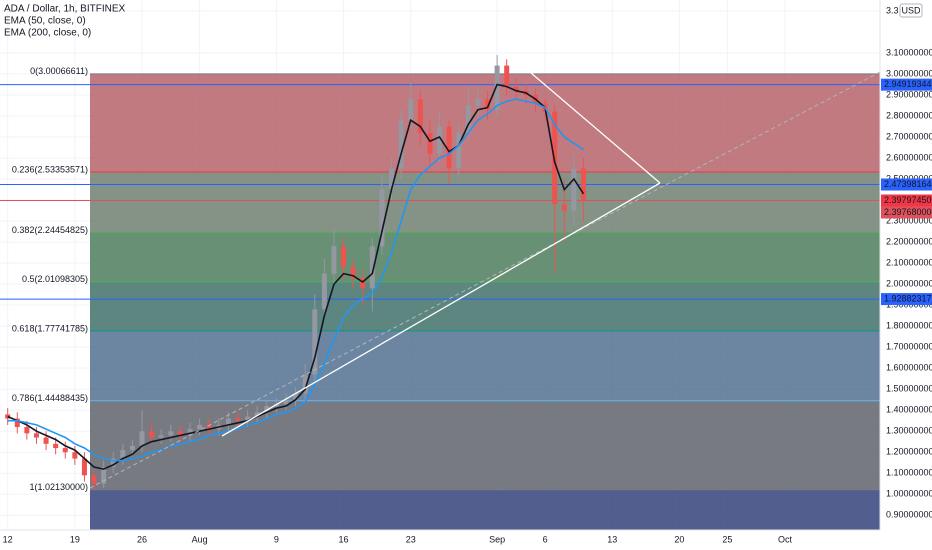 The image size is (932, 550). I want to click on x-tick-label: 20, so click(679, 539).